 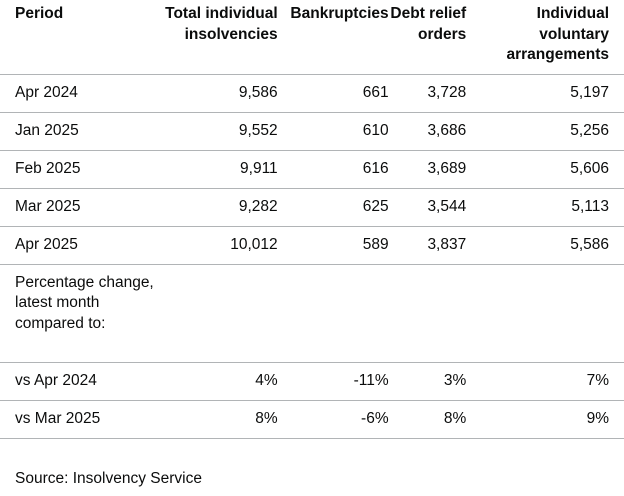 What do you see at coordinates (427, 207) in the screenshot?
I see `dro-cell: 3,544` at bounding box center [427, 207].